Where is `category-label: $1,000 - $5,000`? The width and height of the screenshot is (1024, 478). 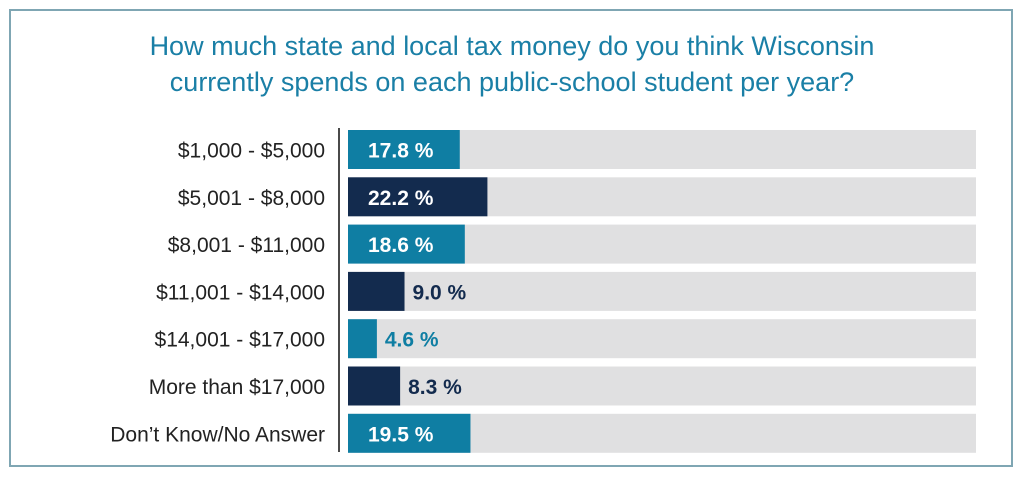 category-label: $1,000 - $5,000 is located at coordinates (251, 151).